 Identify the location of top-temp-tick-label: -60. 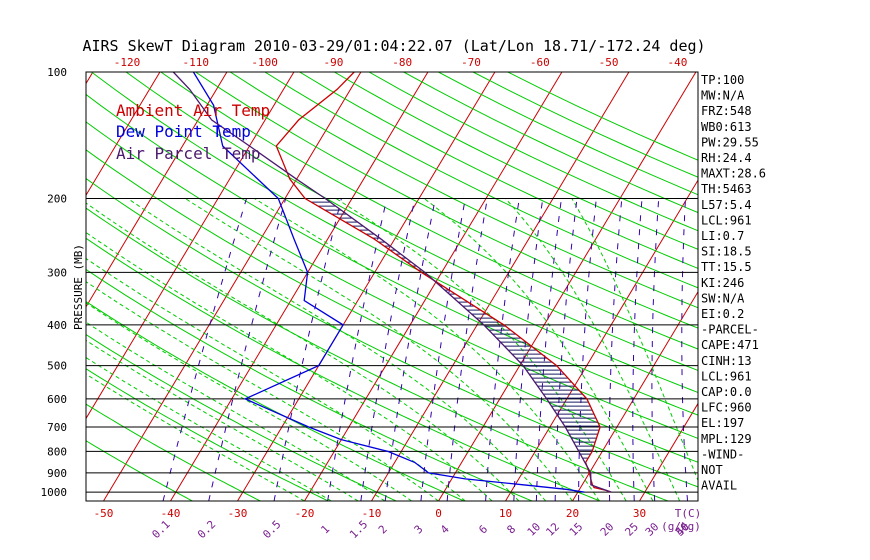
(540, 62).